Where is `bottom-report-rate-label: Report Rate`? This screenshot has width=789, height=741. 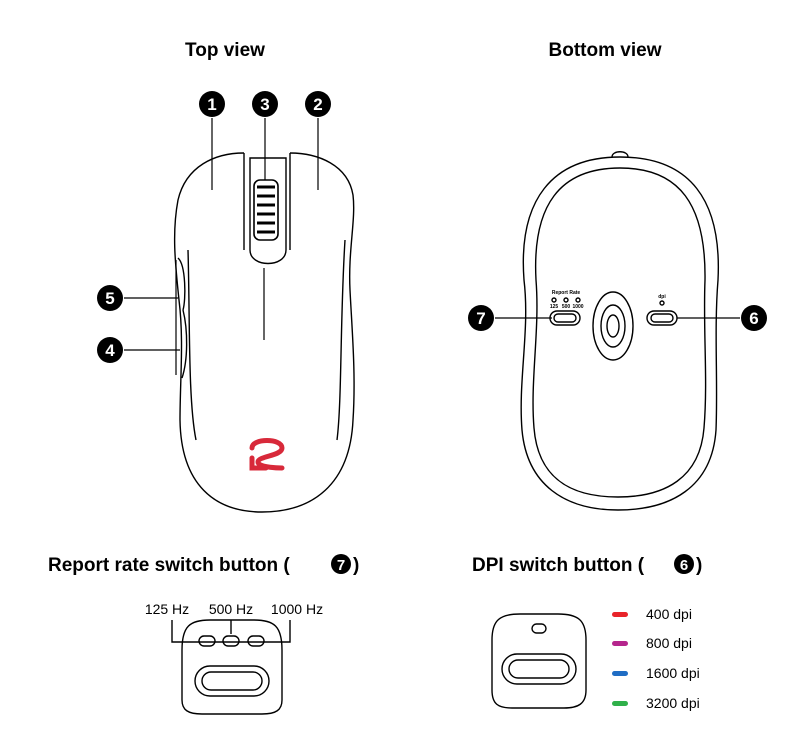
bottom-report-rate-label: Report Rate is located at coordinates (566, 293).